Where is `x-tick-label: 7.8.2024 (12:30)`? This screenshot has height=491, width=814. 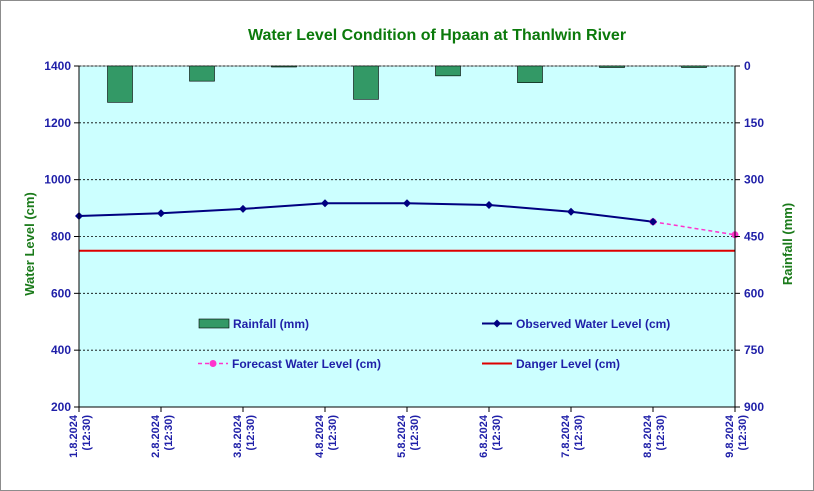
x-tick-label: 7.8.2024 (12:30) is located at coordinates (572, 436).